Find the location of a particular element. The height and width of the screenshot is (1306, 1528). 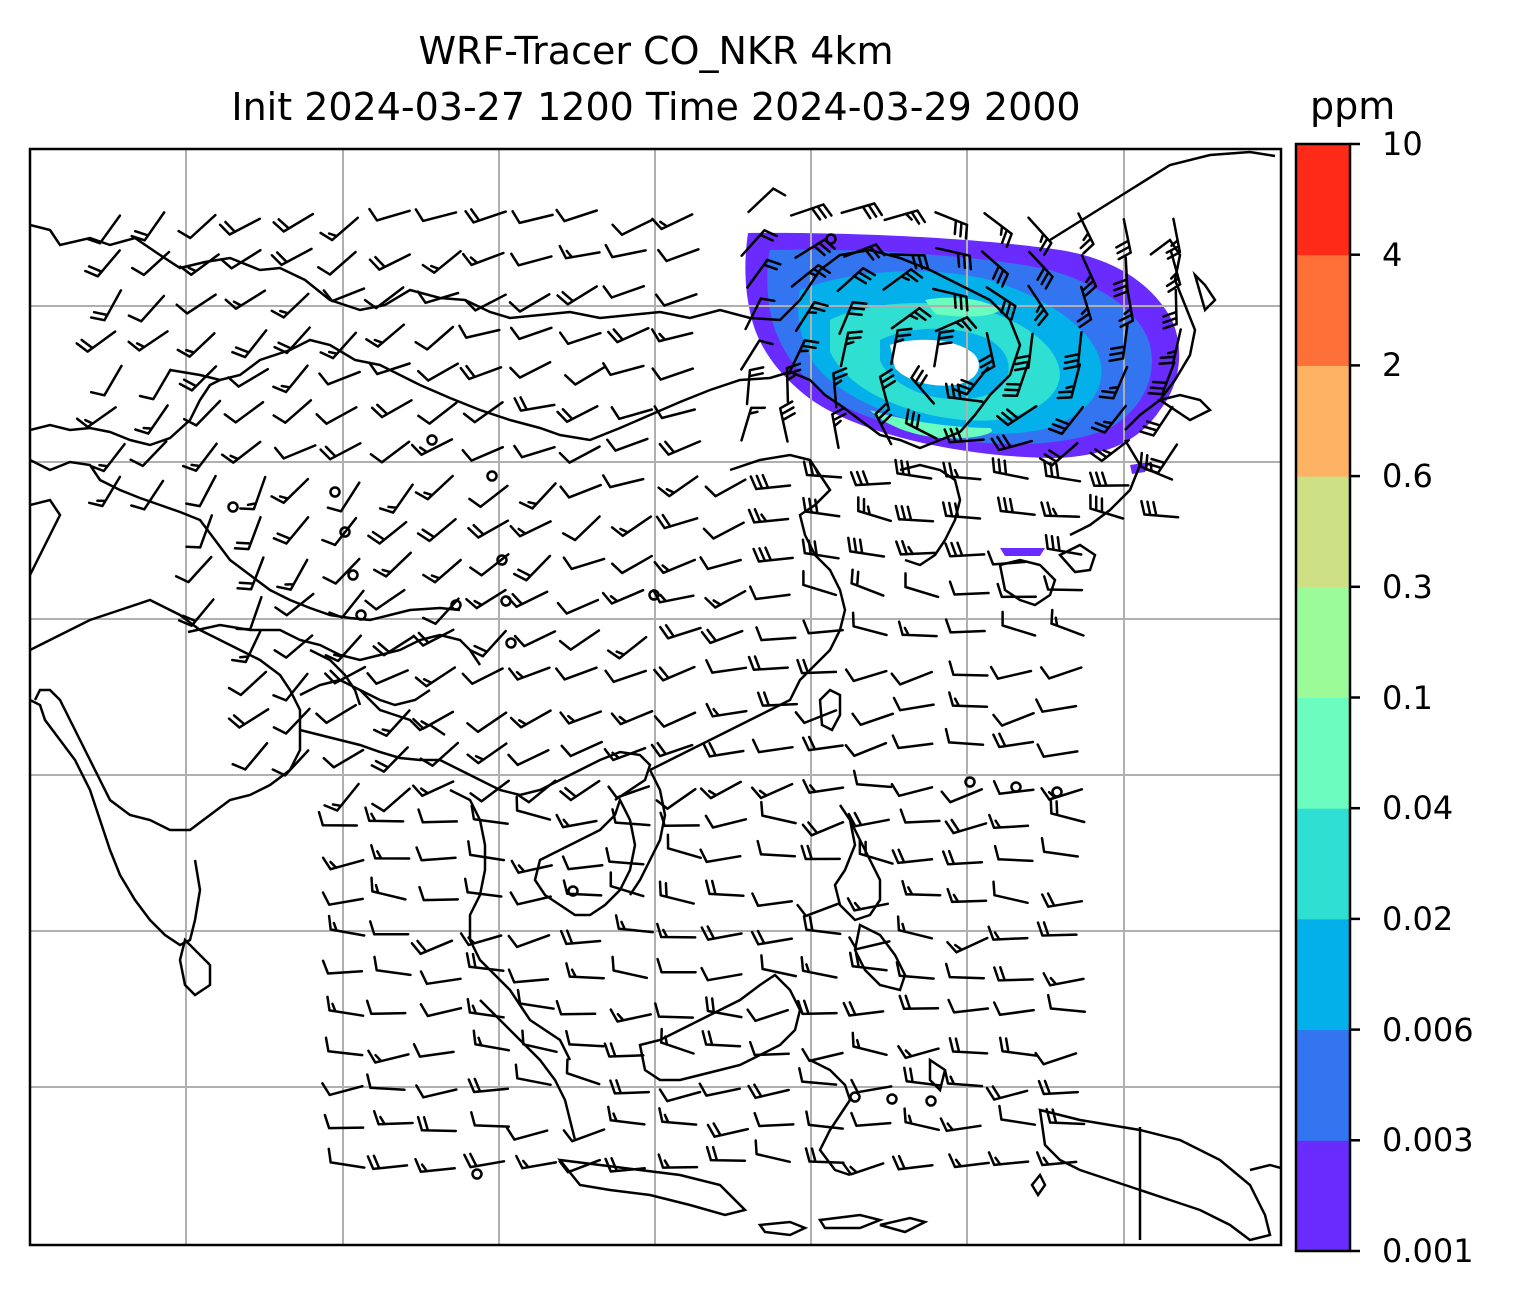

tracer-plume is located at coordinates (962, 394).